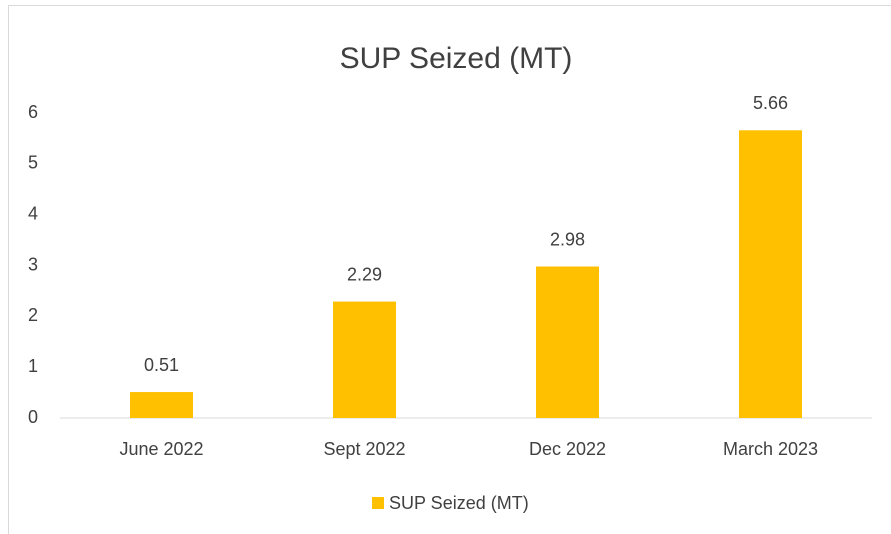  Describe the element at coordinates (33, 163) in the screenshot. I see `y-tick-label: 5` at that location.